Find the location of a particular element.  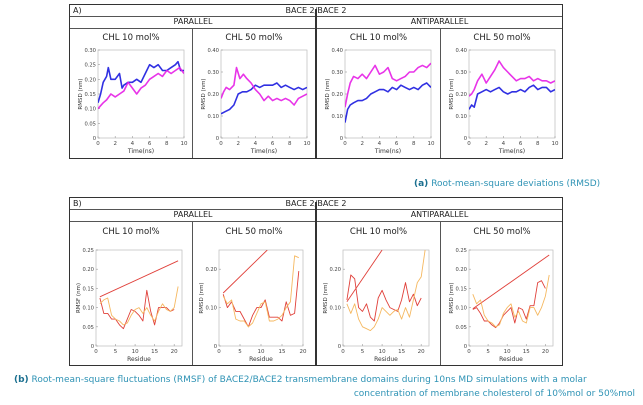

y-axis-label: RMSF (nm) is located at coordinates (79, 298).